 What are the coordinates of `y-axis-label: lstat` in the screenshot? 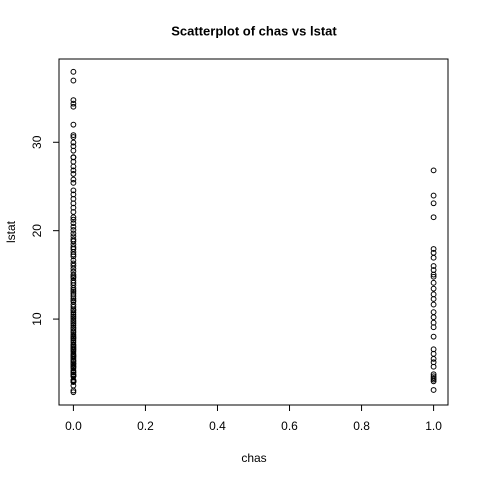 It's located at (11, 231).